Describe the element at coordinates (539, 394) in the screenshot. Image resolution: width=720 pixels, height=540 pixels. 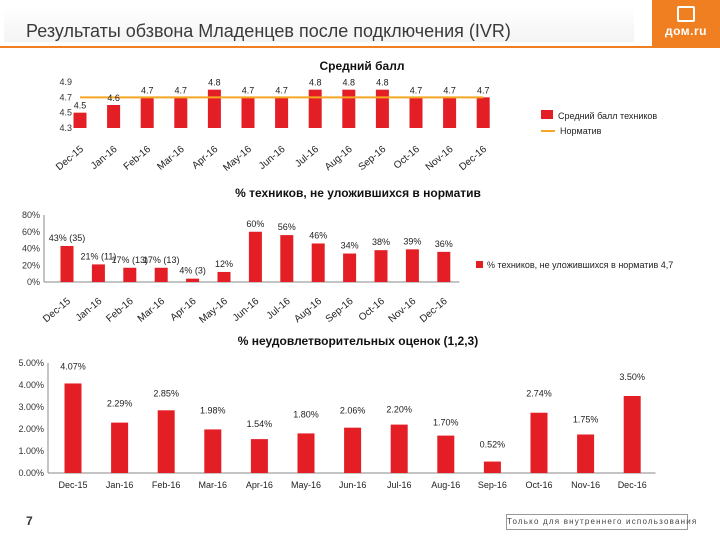
I see `data-label: 2.74%` at that location.